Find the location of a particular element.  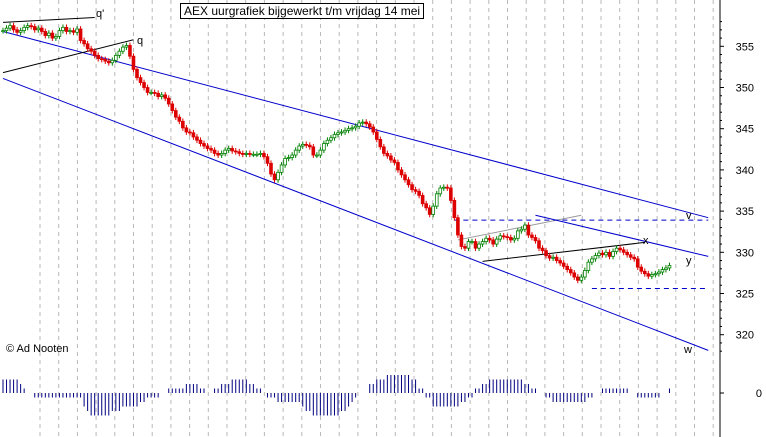

line-label: y is located at coordinates (689, 261).